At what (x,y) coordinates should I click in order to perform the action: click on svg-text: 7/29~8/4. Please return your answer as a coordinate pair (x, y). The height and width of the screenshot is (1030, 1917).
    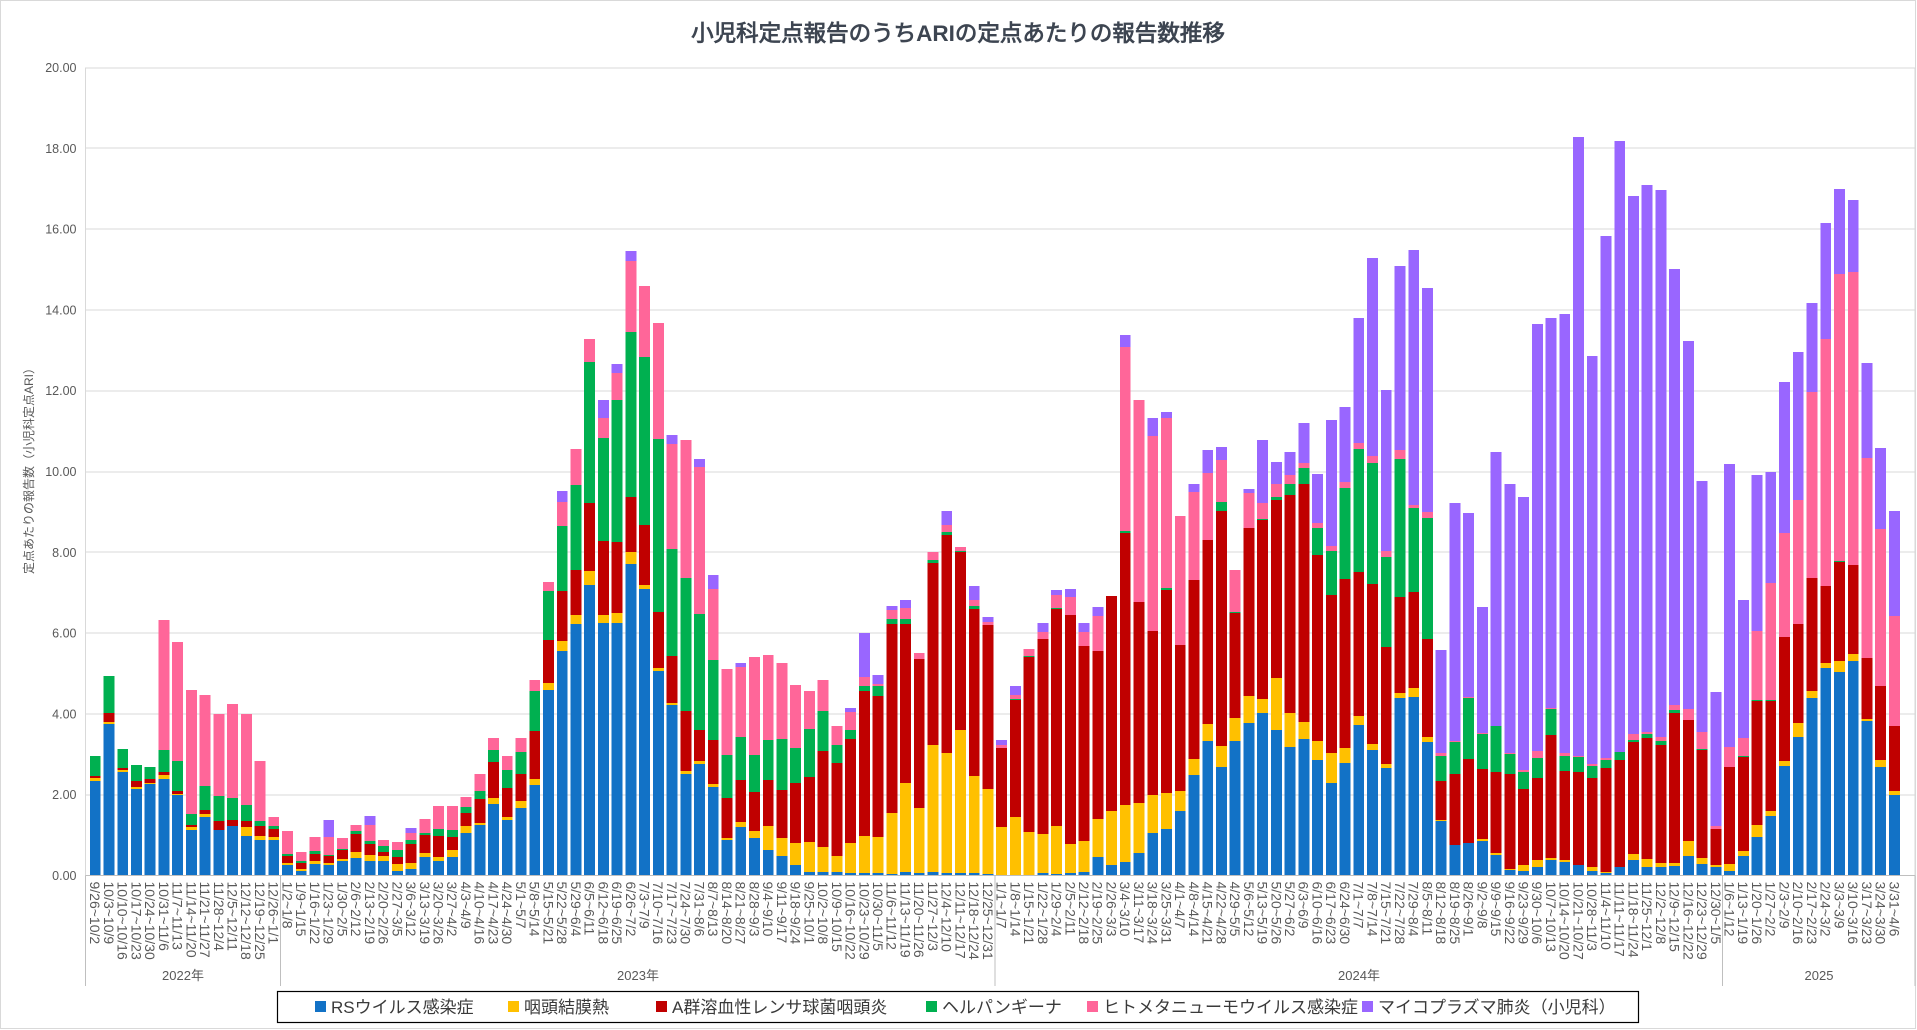
    Looking at the image, I should click on (1414, 909).